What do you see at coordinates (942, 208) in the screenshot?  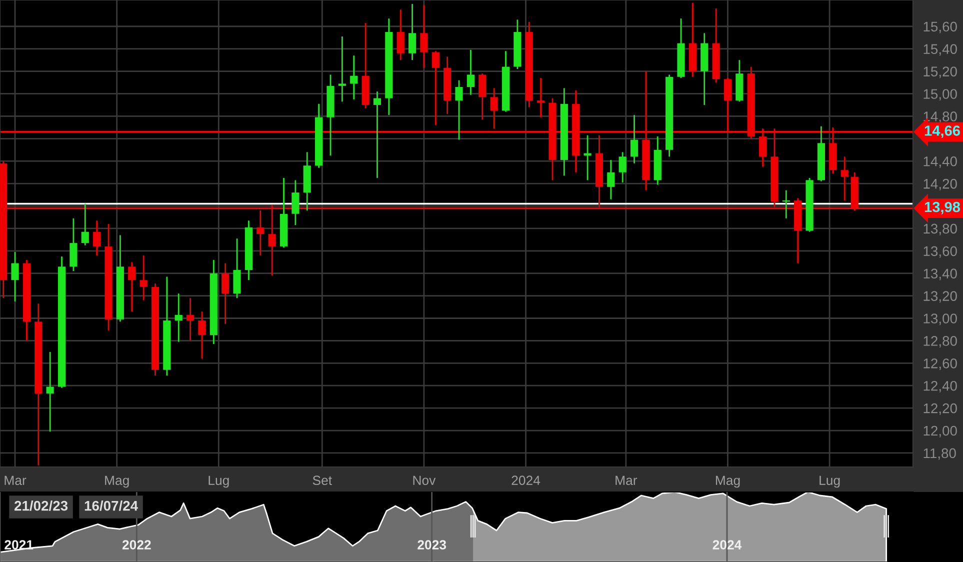 I see `ref-line-label: 13,98` at bounding box center [942, 208].